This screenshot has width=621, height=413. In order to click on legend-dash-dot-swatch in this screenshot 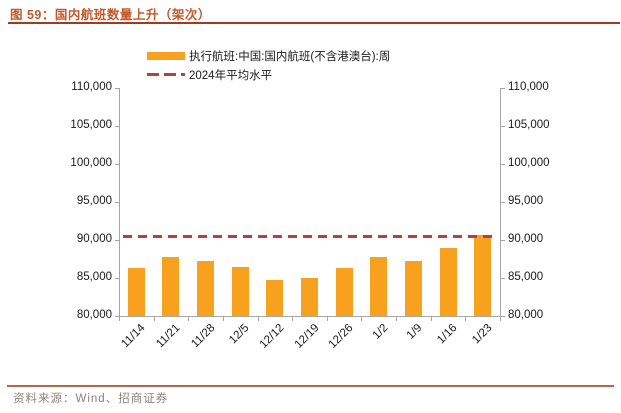, I will do `click(166, 74)`.